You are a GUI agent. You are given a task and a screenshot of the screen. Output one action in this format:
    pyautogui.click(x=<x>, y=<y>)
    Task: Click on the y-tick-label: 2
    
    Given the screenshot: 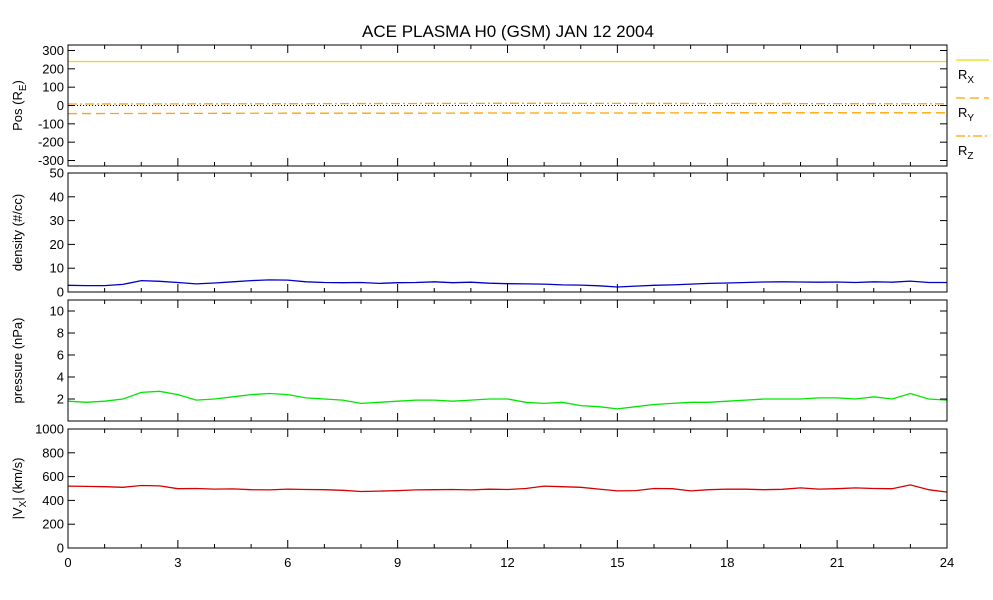 What is the action you would take?
    pyautogui.click(x=60, y=399)
    